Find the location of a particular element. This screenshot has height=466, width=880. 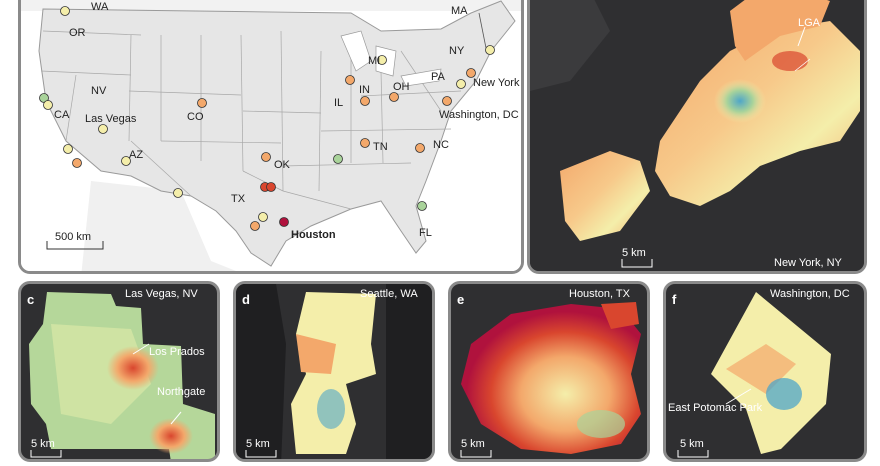

annotation-los-prados: Los Prados is located at coordinates (177, 352).